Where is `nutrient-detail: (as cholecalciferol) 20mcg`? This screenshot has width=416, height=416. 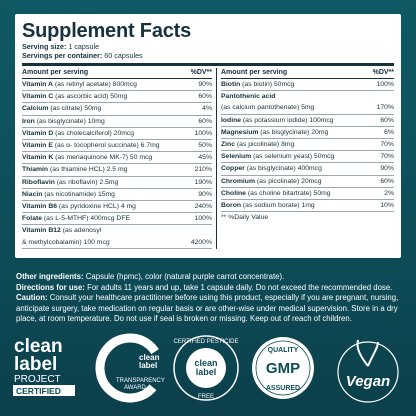 nutrient-detail: (as cholecalciferol) 20mcg is located at coordinates (95, 133).